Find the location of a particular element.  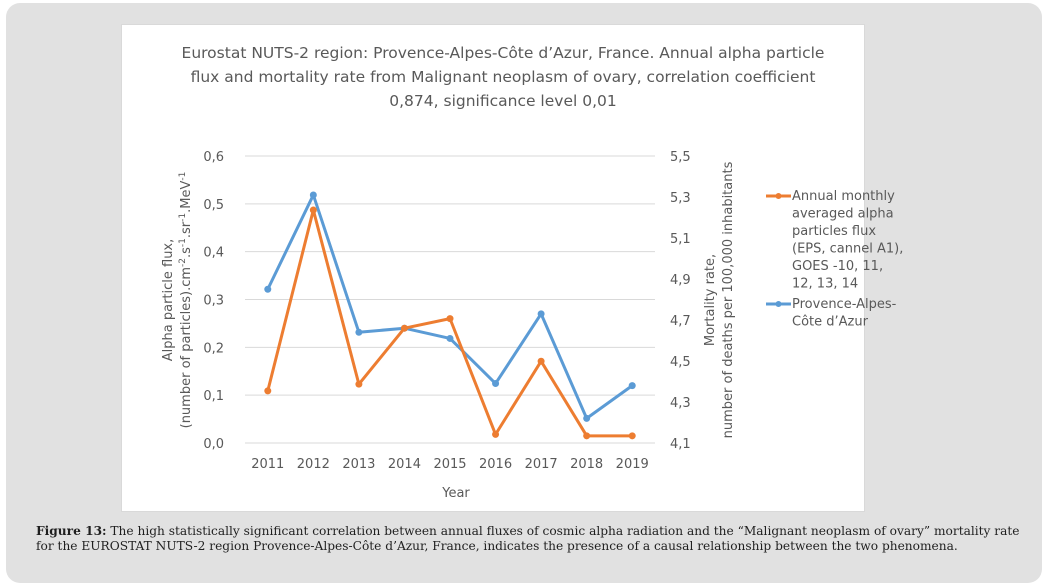

right-tick-label: 4,3 is located at coordinates (680, 403).